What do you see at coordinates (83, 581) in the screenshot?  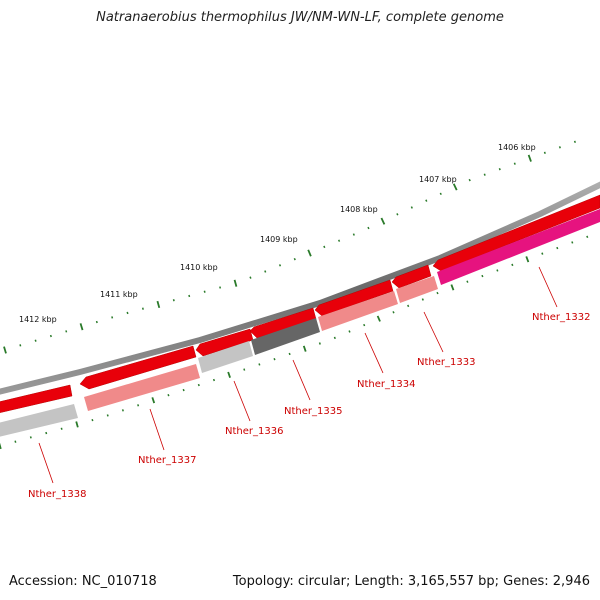 I see `accession-text: Accession: NC_010718` at bounding box center [83, 581].